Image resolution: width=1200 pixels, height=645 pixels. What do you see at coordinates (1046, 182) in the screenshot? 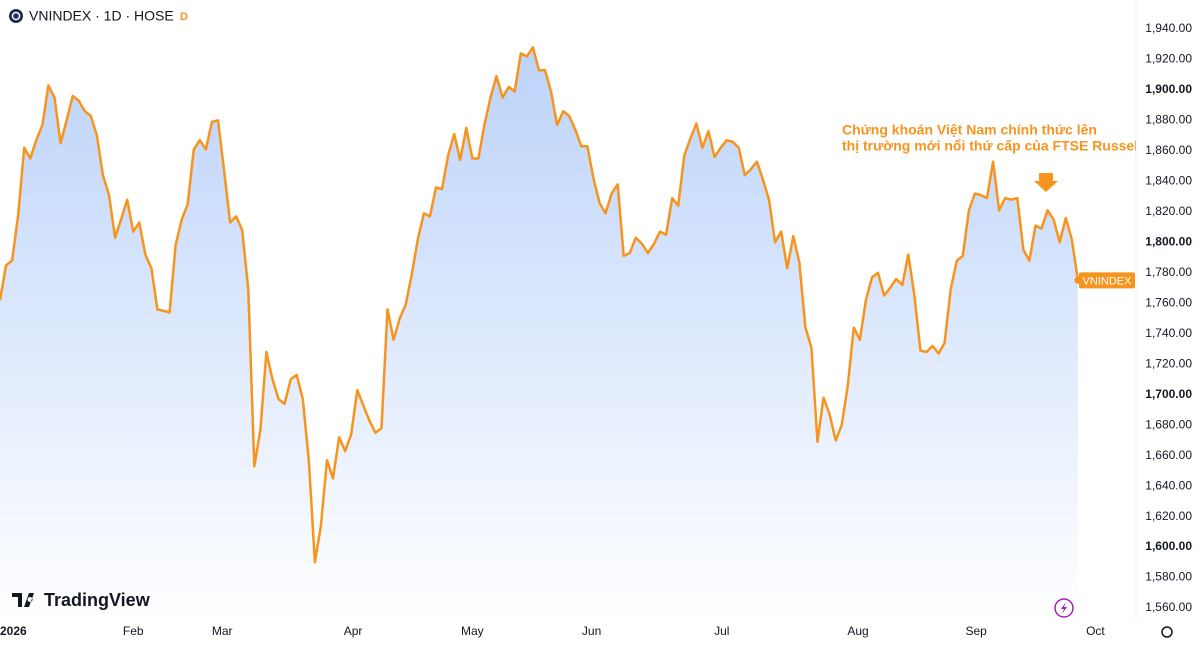
I see `annotation-arrow` at bounding box center [1046, 182].